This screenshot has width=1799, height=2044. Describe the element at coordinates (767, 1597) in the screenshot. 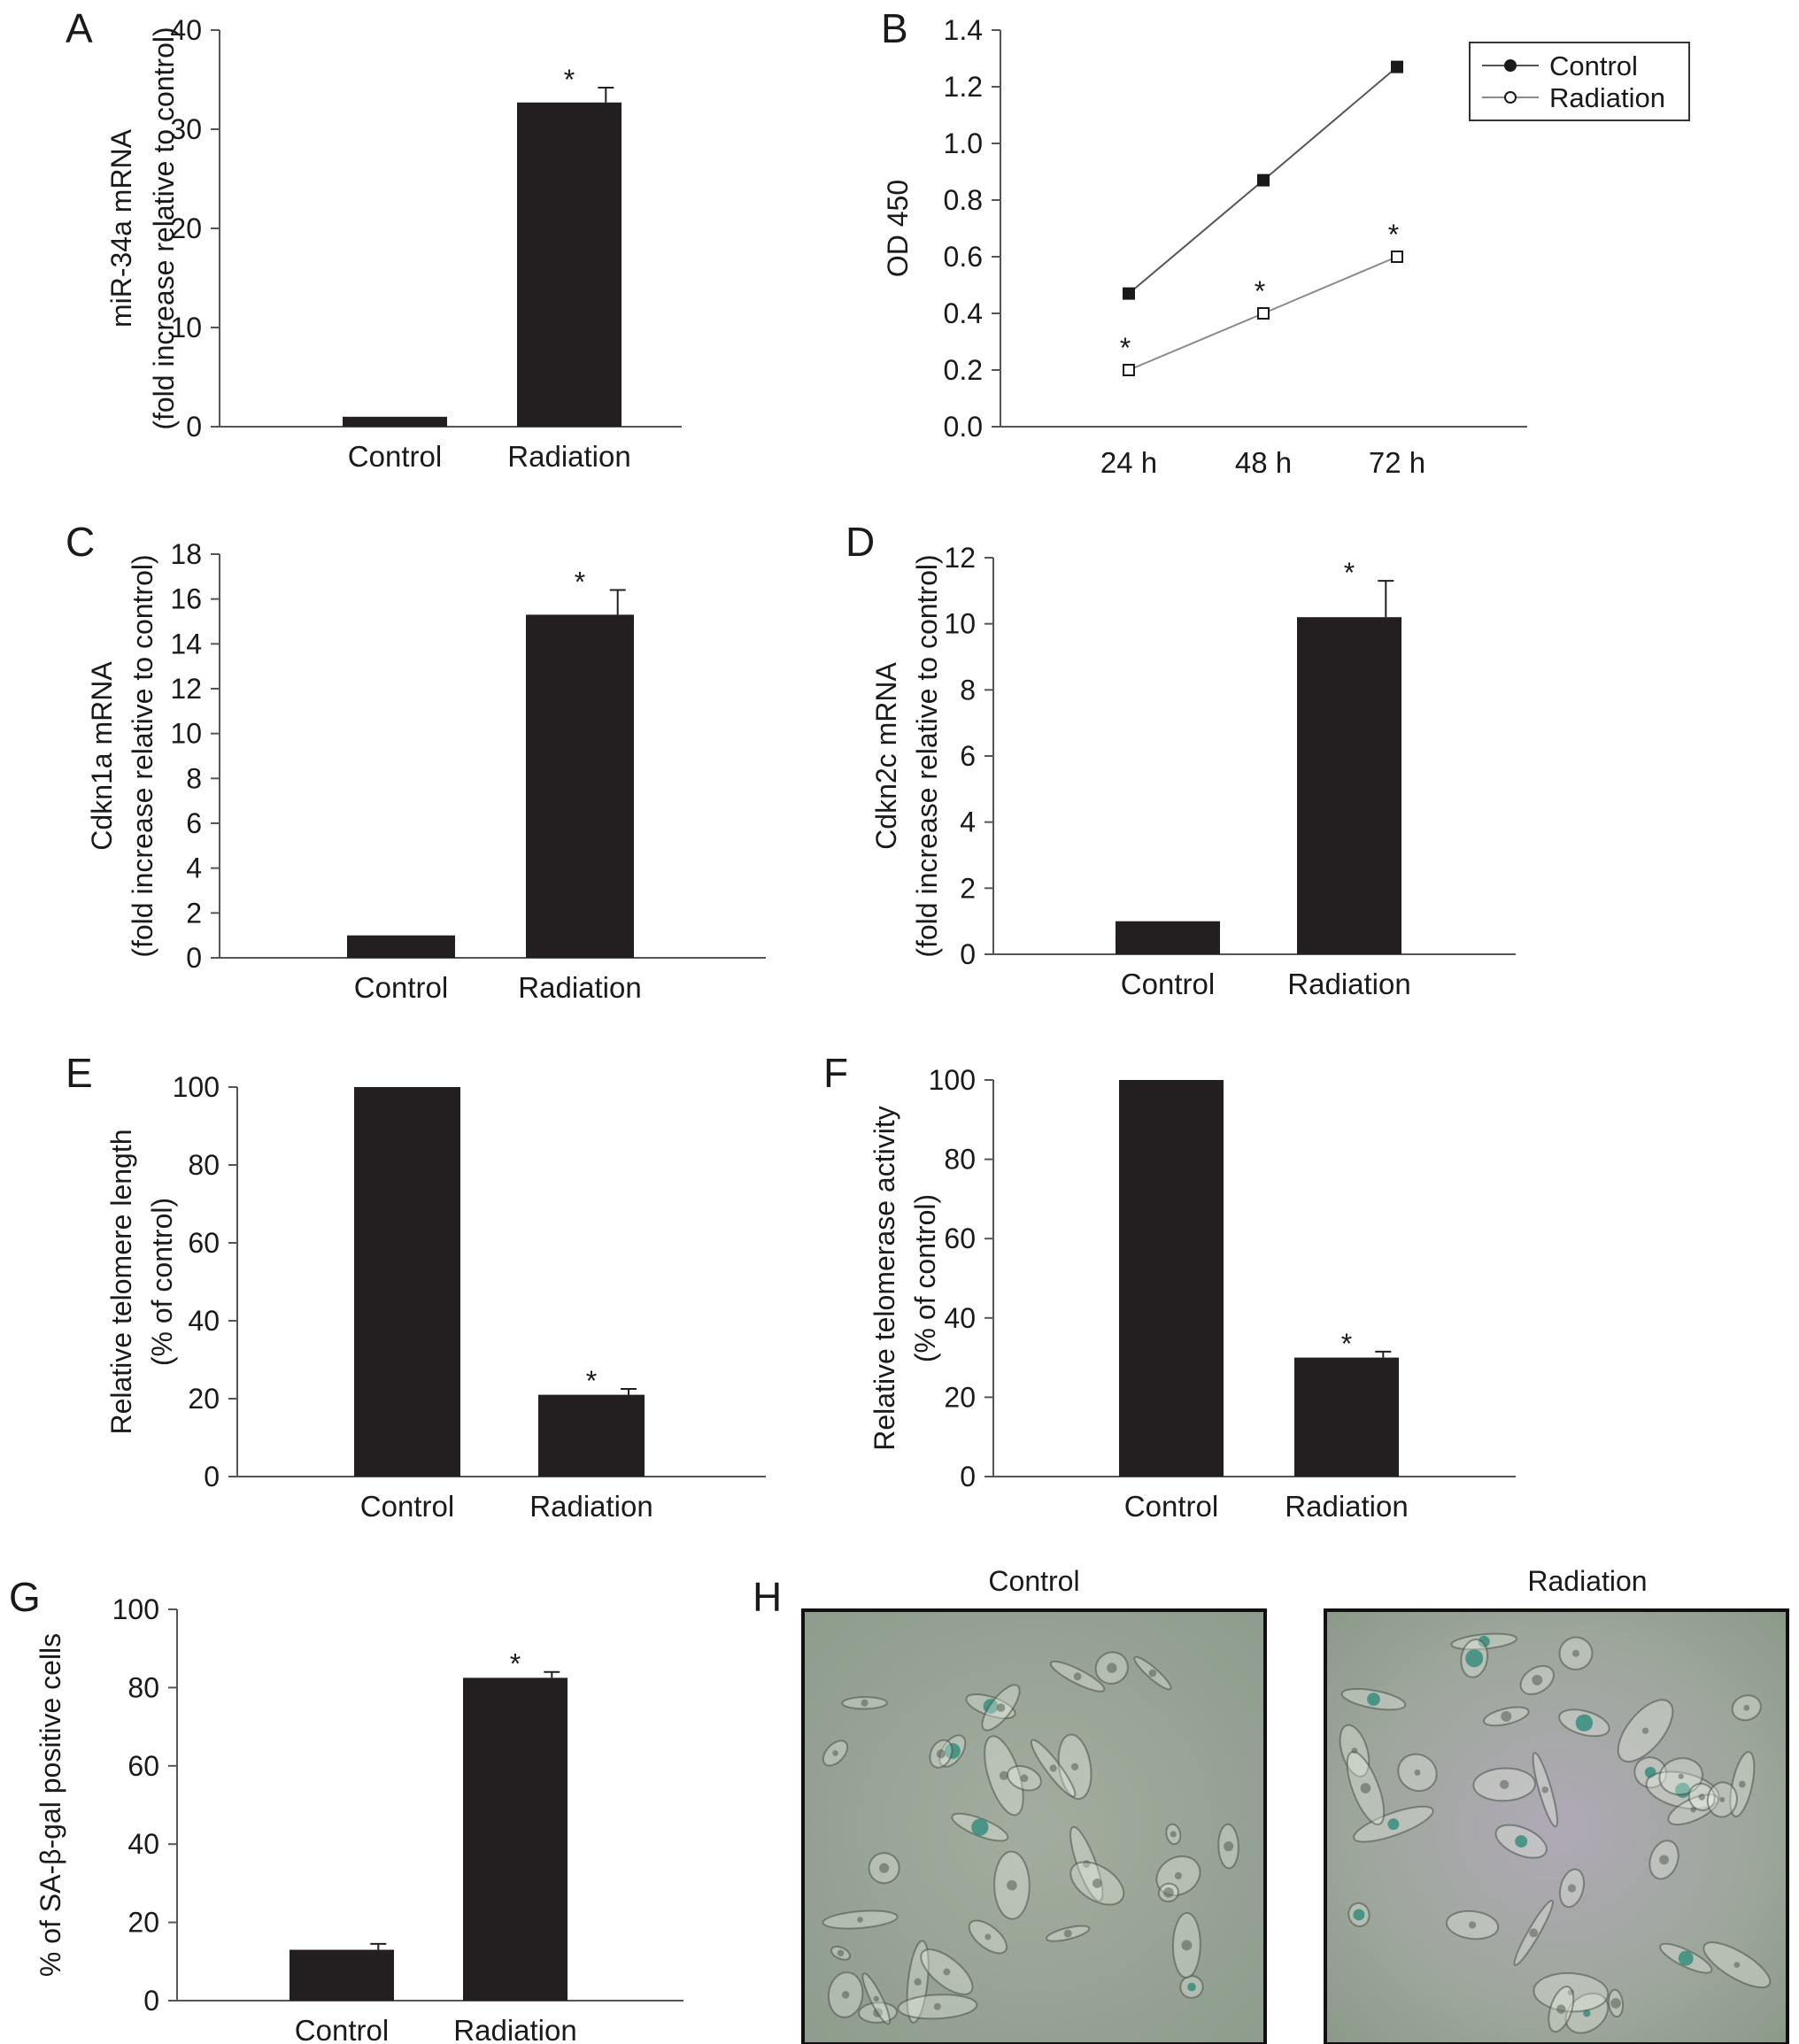

I see `panel-letter-h: H` at that location.